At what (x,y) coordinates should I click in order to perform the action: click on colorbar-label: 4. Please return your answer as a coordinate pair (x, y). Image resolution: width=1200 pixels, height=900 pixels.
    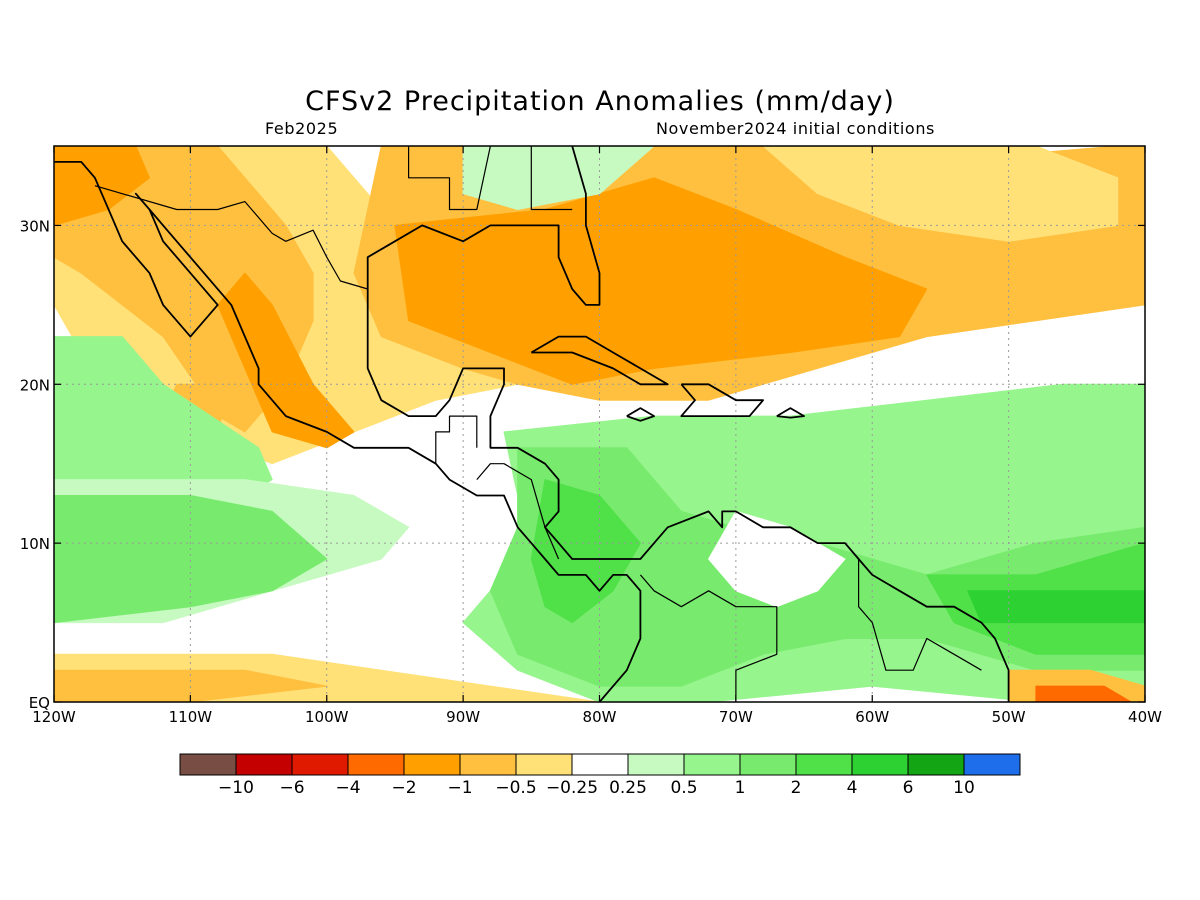
    Looking at the image, I should click on (852, 788).